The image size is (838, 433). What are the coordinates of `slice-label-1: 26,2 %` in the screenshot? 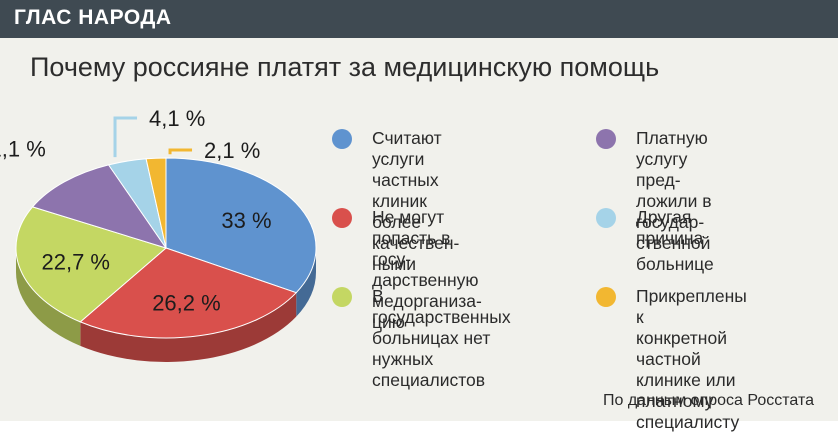 It's located at (186, 302).